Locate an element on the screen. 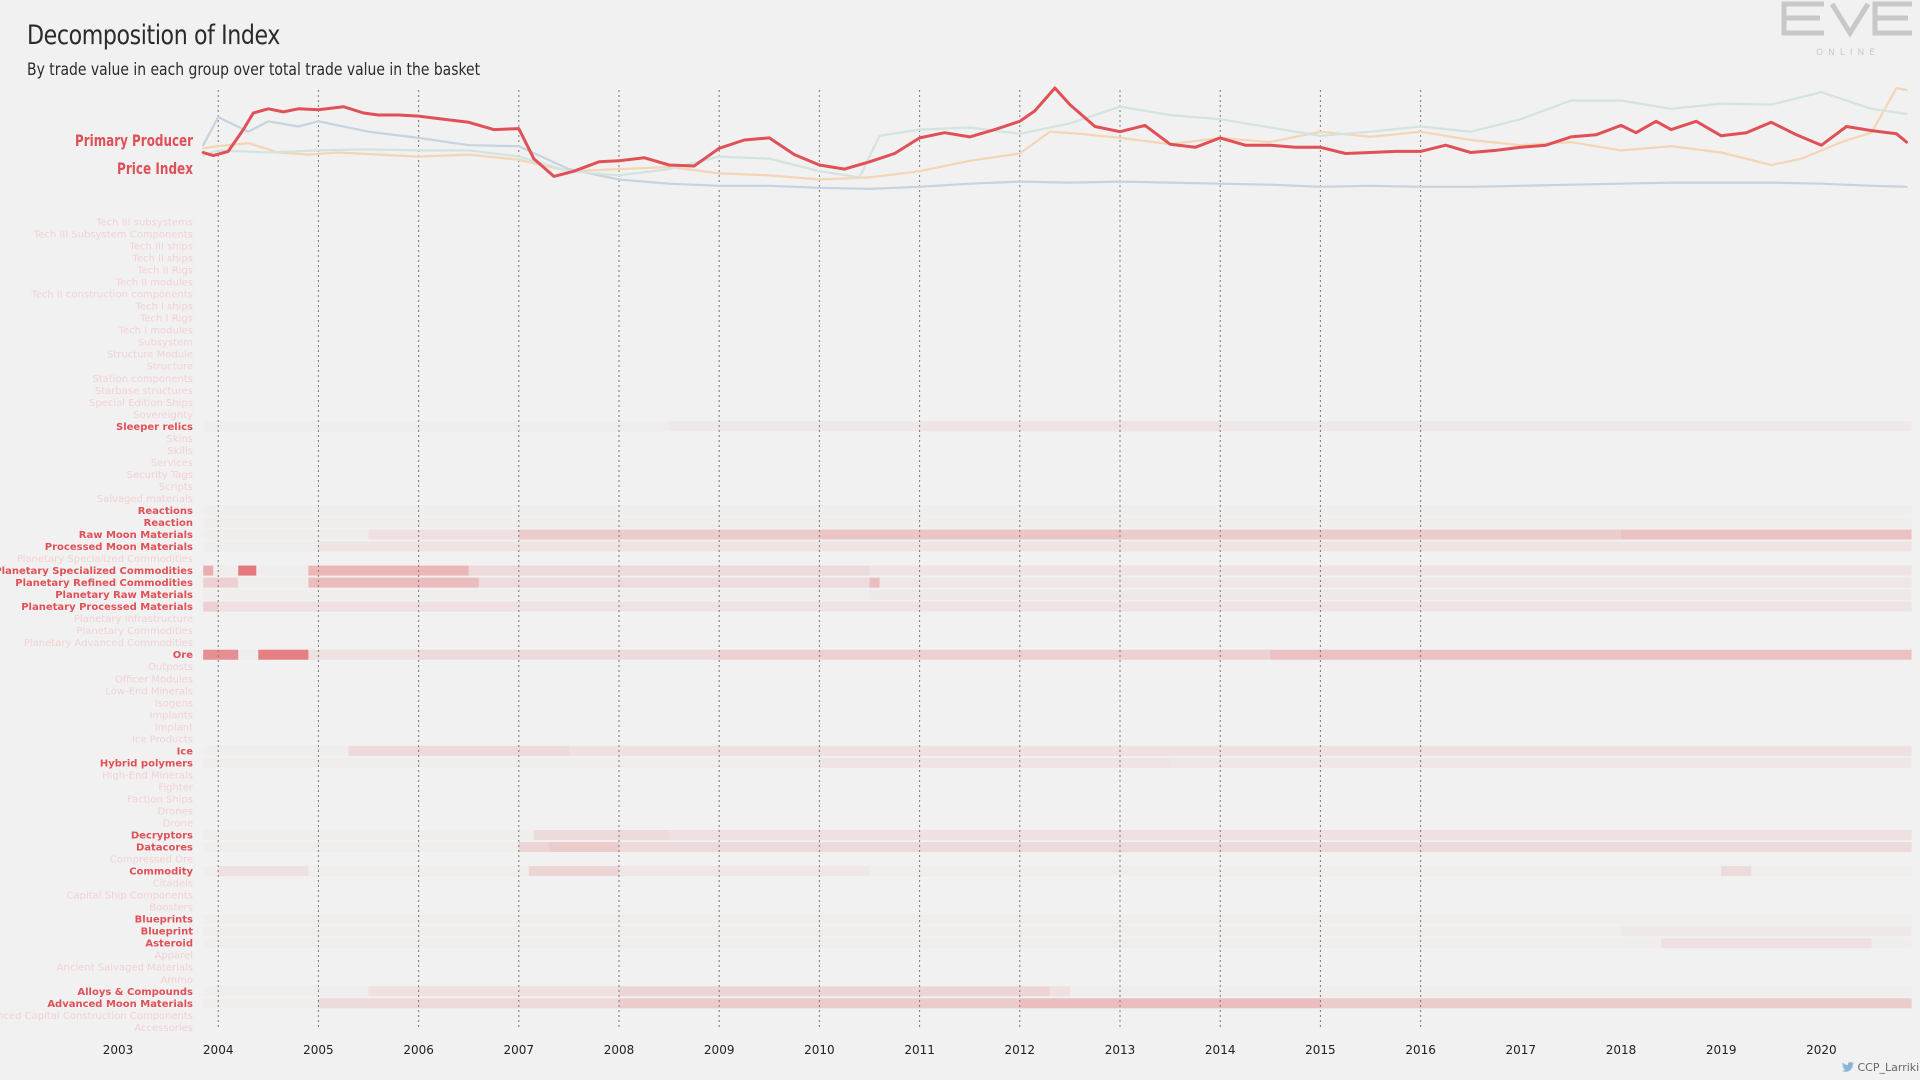 This screenshot has height=1080, width=1920. heatmap-row-label: Outposts is located at coordinates (170, 667).